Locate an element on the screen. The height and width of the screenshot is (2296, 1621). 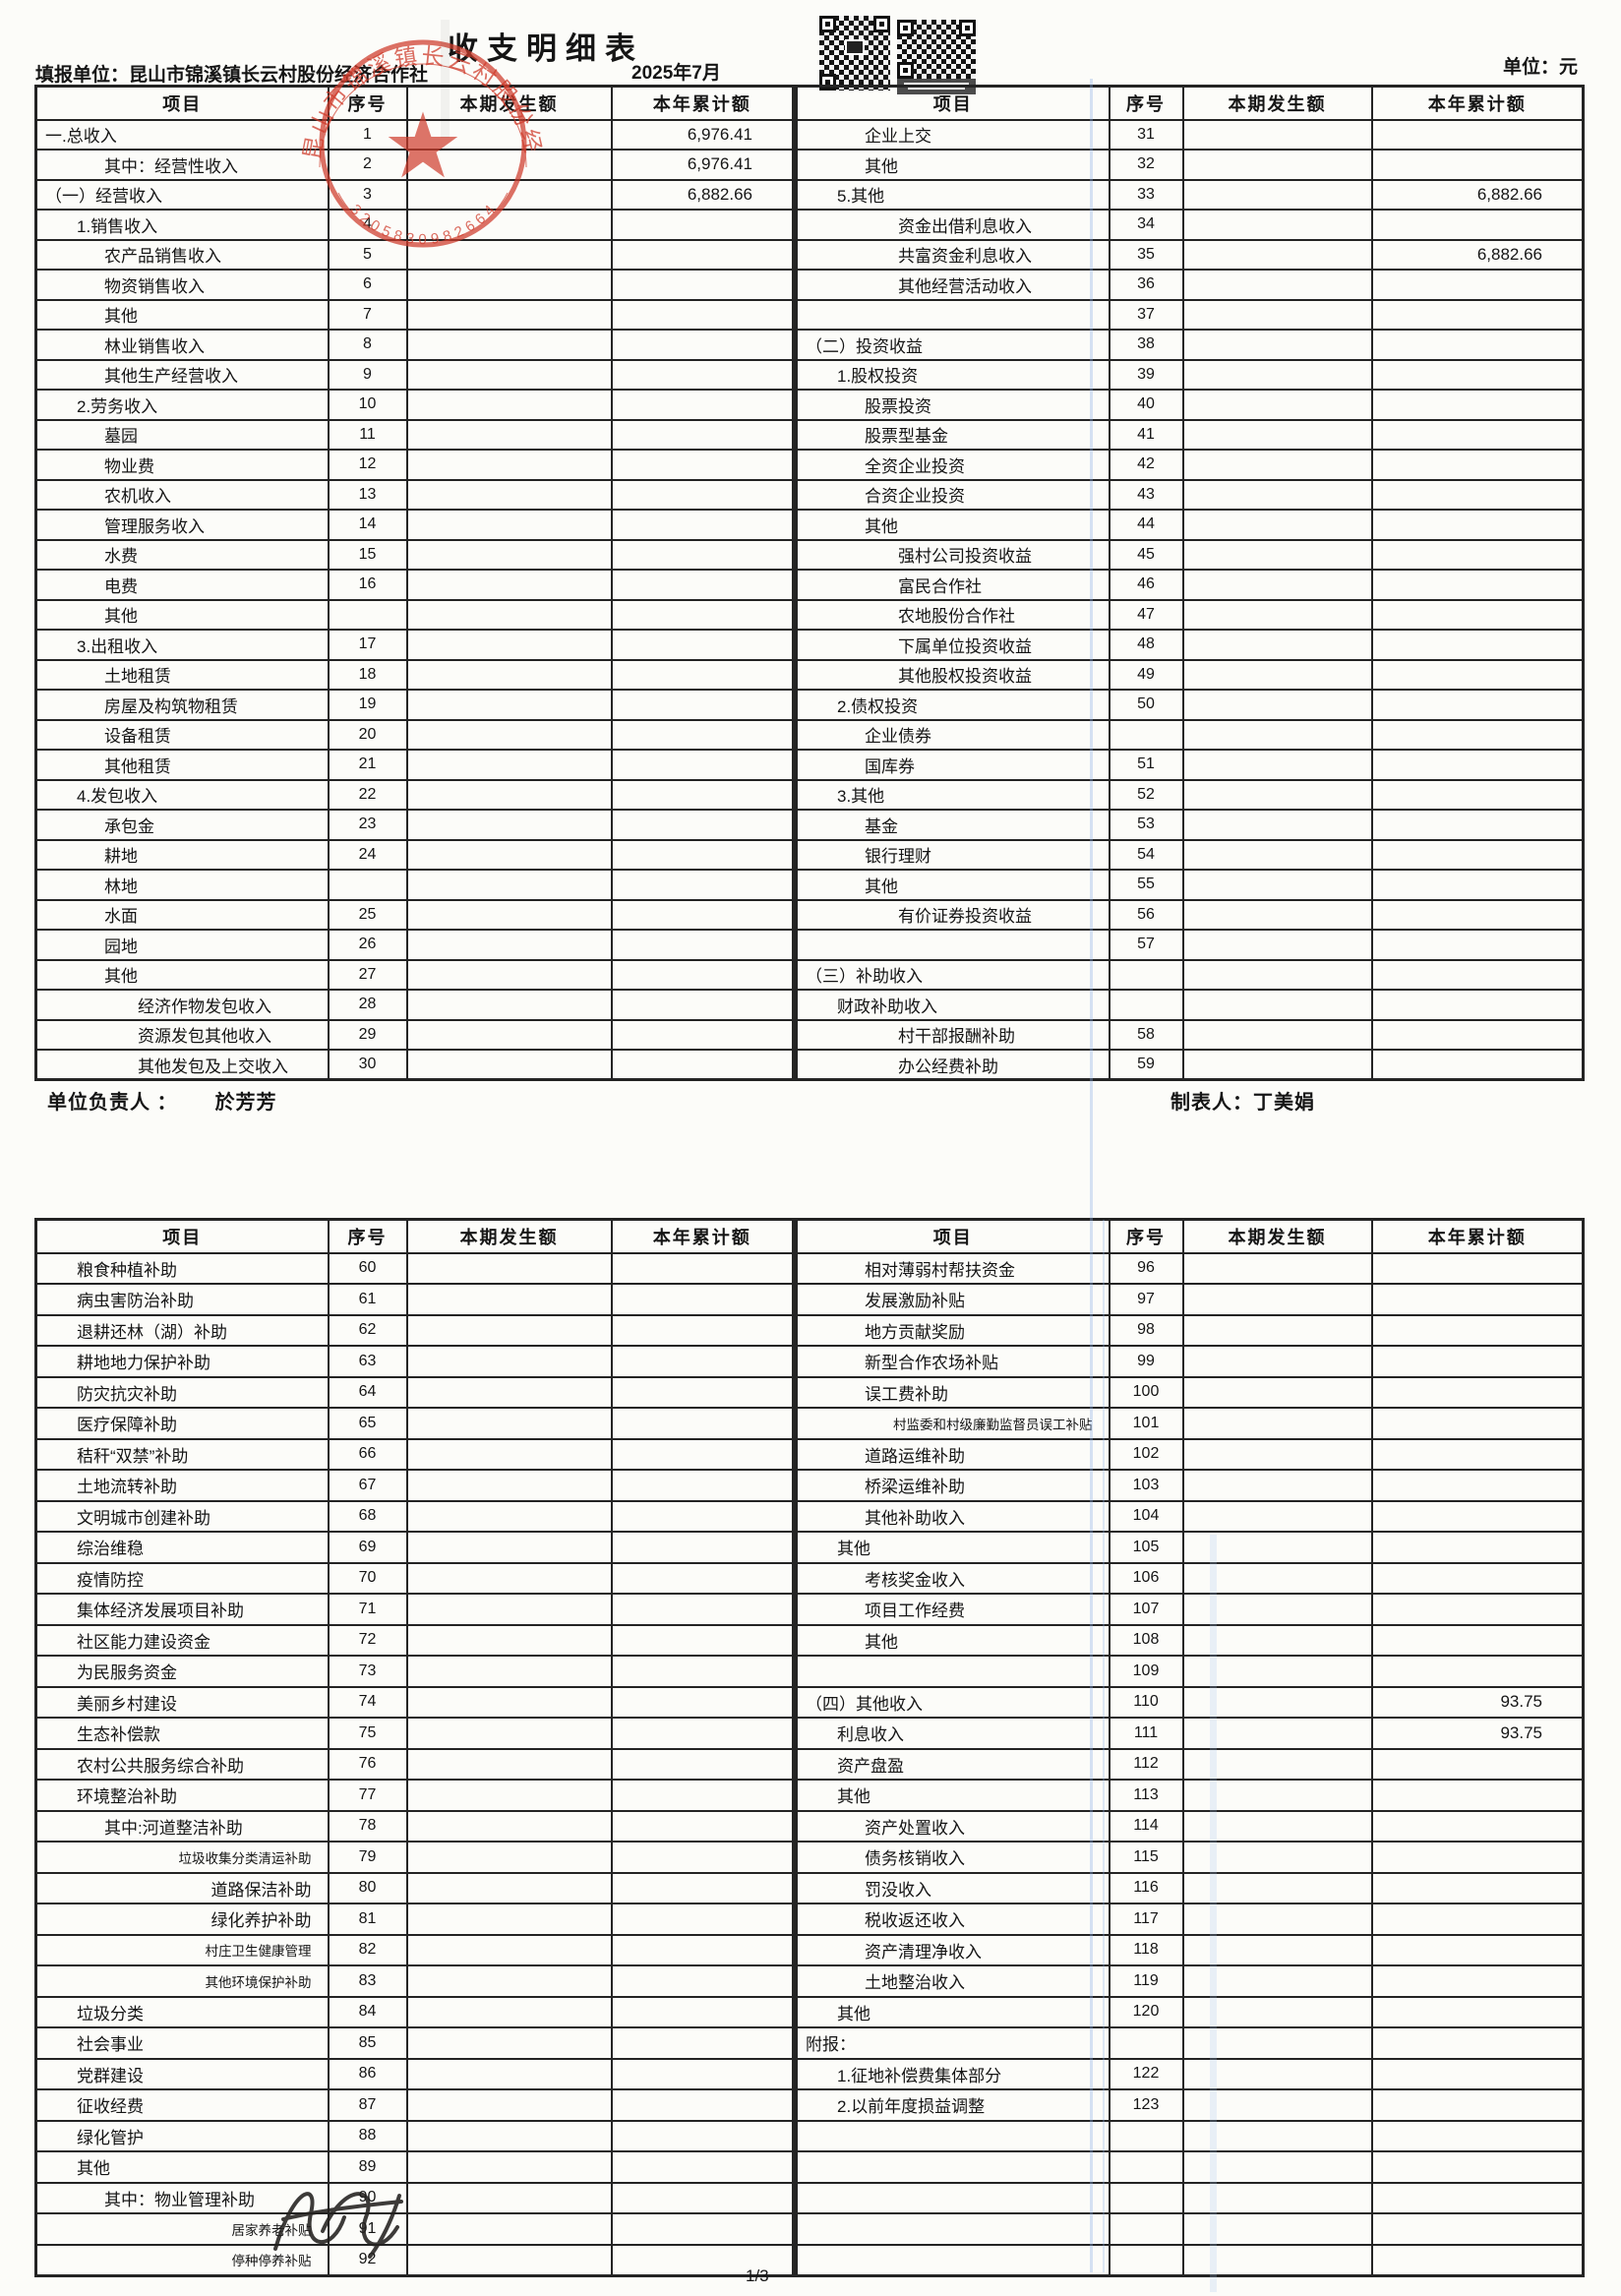
item-cell: 耕地 is located at coordinates (182, 854).